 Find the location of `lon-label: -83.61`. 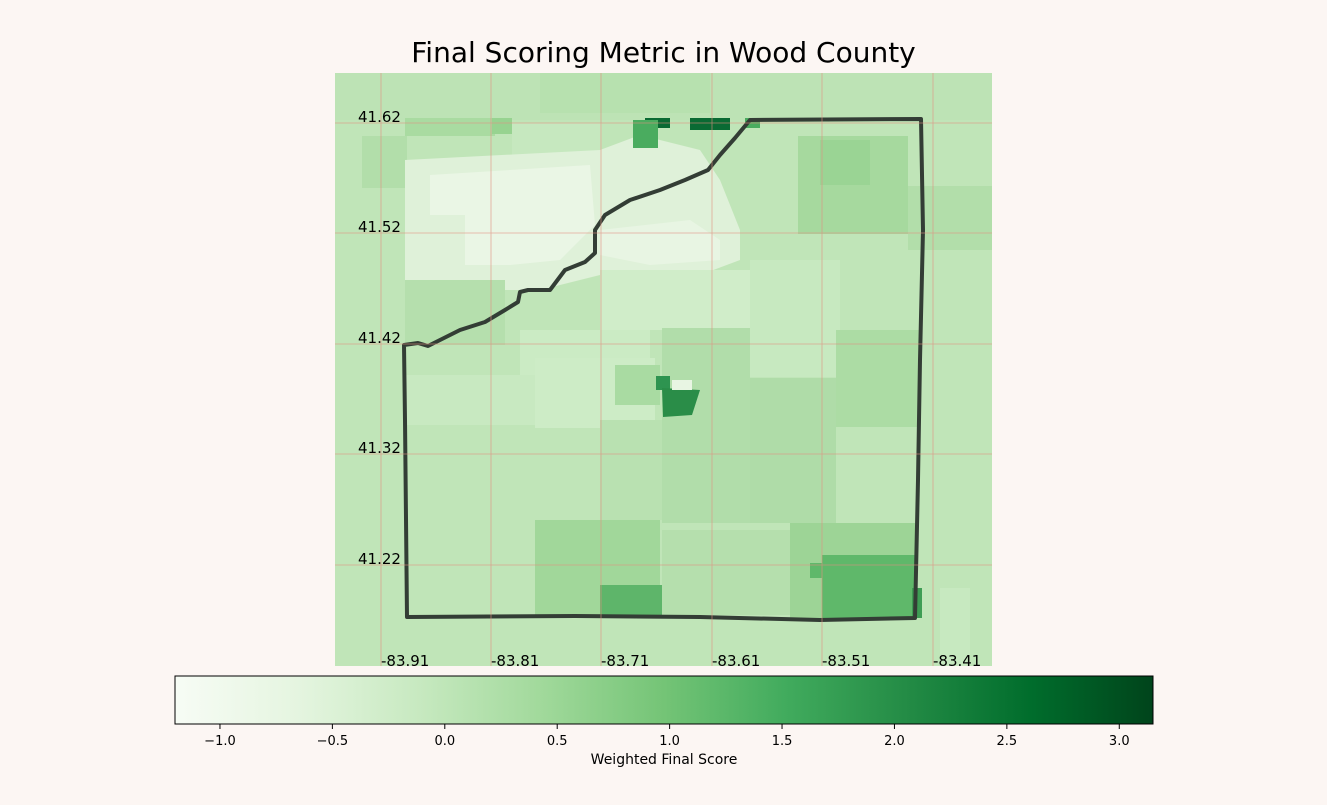

lon-label: -83.61 is located at coordinates (736, 661).